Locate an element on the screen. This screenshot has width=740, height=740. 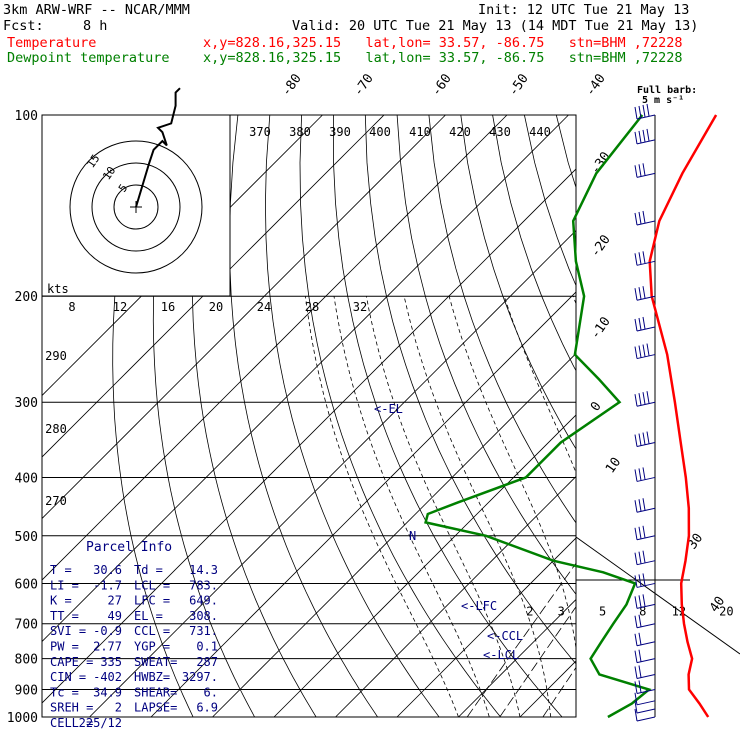
hodograph-axis-label: 12 is located at coordinates (120, 307).